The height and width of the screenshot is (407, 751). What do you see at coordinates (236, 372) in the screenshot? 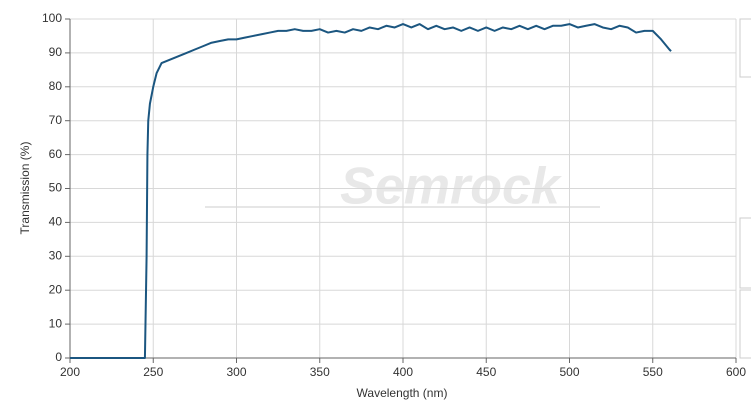
I see `x-tick-label: 300` at bounding box center [236, 372].